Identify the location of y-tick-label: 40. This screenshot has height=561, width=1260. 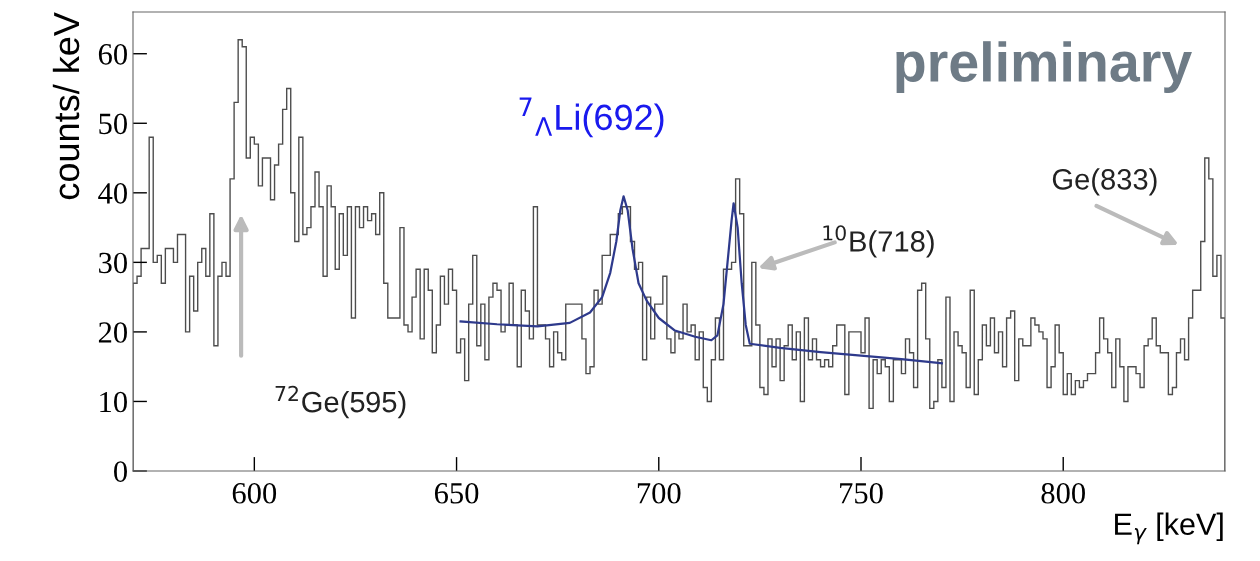
(112, 193).